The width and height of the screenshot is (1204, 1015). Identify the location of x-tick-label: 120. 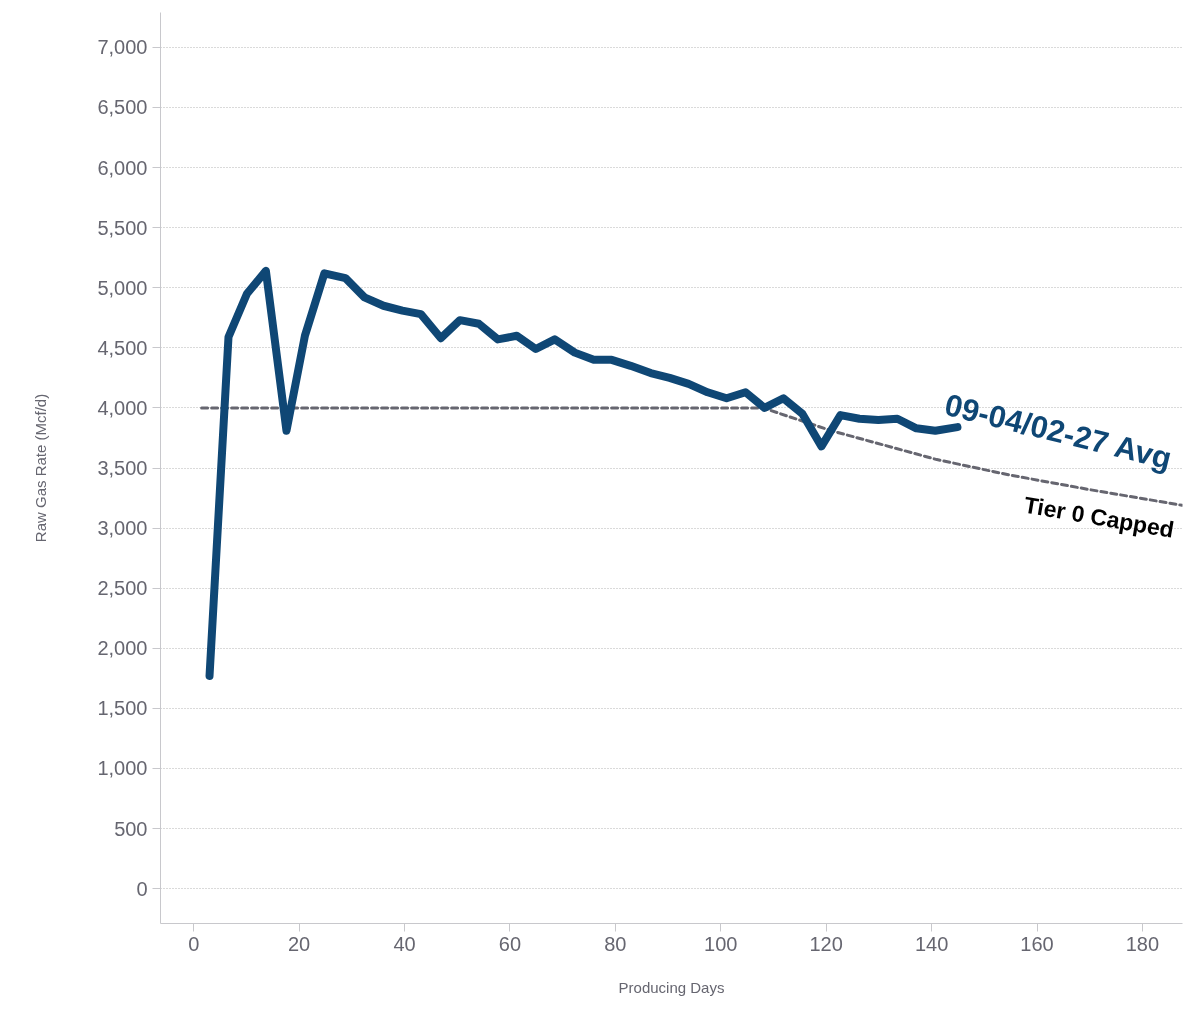
(826, 943).